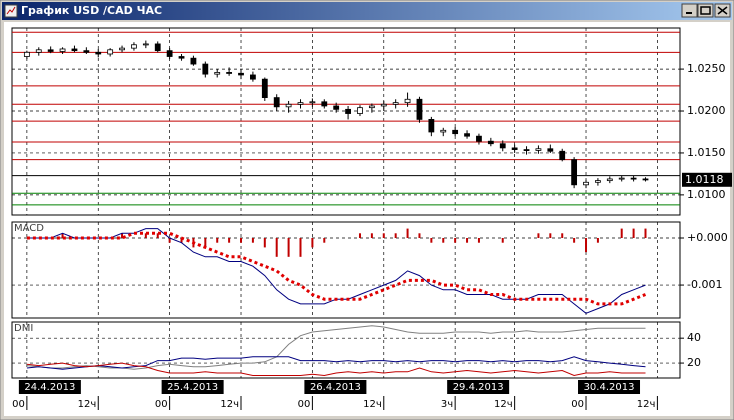 The image size is (734, 420). Describe the element at coordinates (706, 194) in the screenshot. I see `y-tick-label: 1.0100` at that location.